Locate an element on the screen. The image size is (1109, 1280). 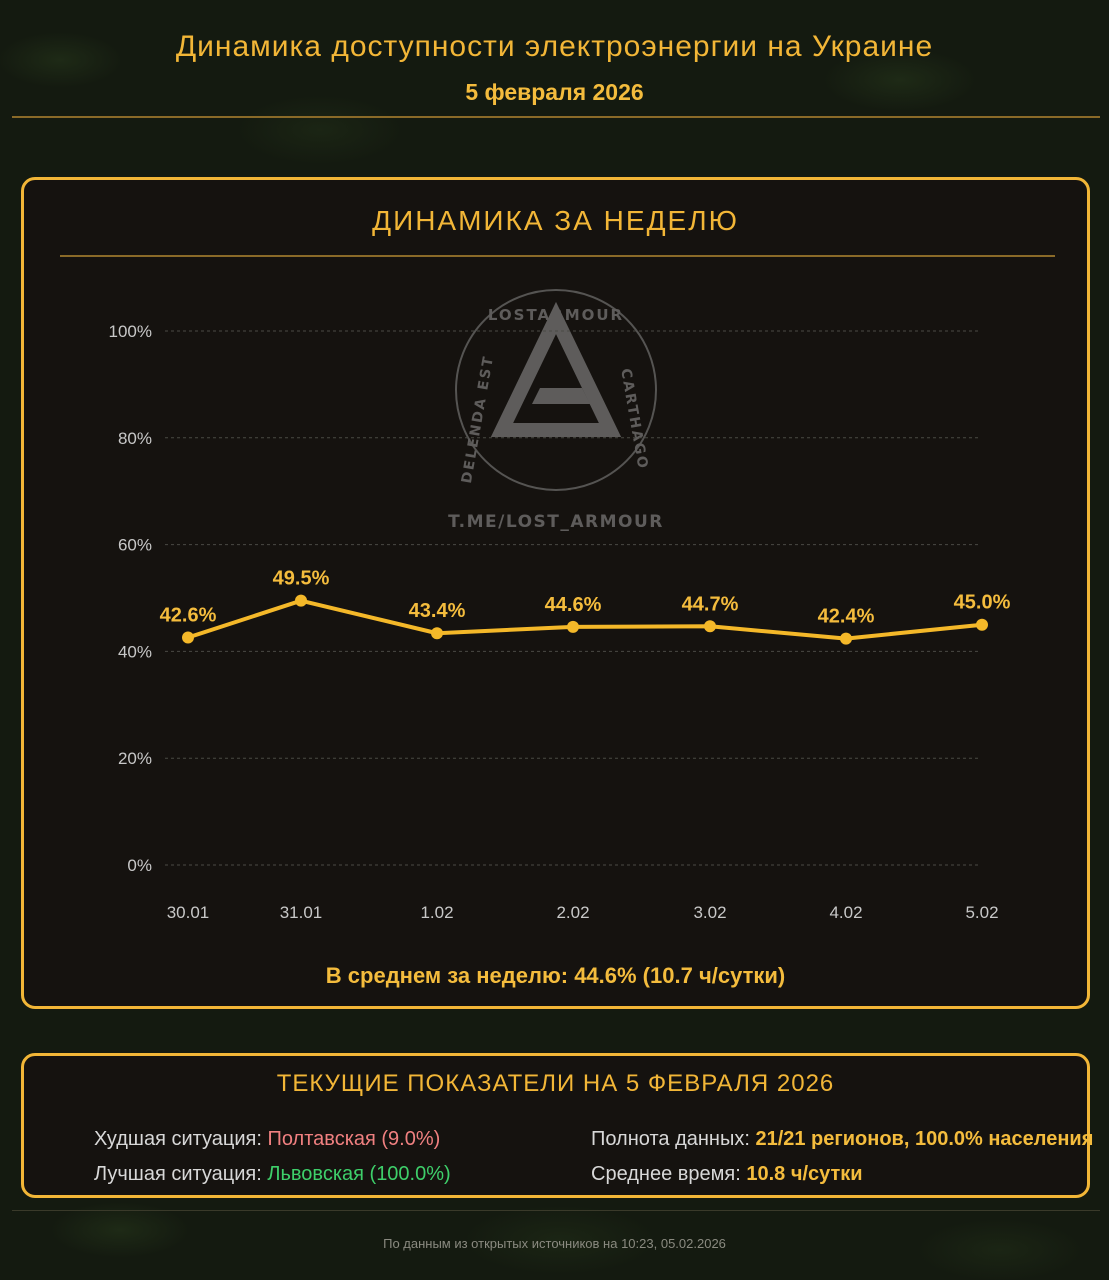
best-situation-line: Лучшая ситуация: Львовская (100.0%) is located at coordinates (272, 1174).